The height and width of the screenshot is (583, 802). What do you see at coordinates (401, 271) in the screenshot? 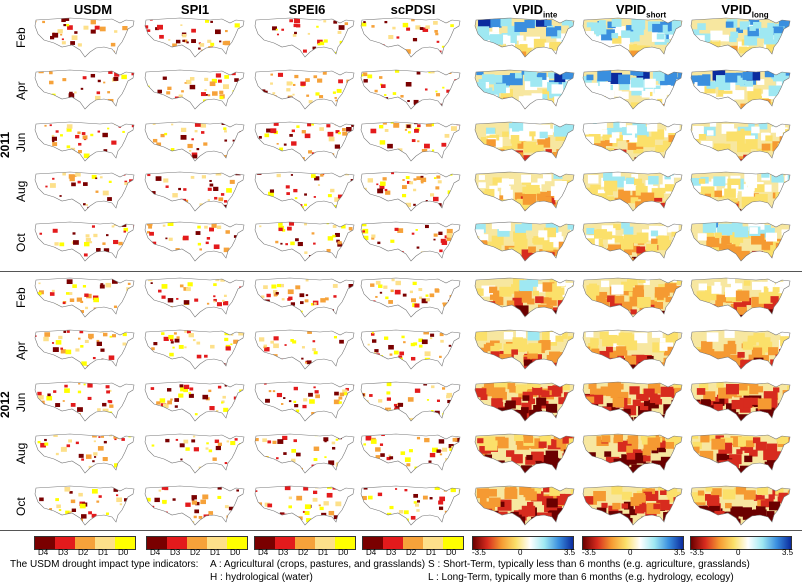
I see `year-divider` at bounding box center [401, 271].